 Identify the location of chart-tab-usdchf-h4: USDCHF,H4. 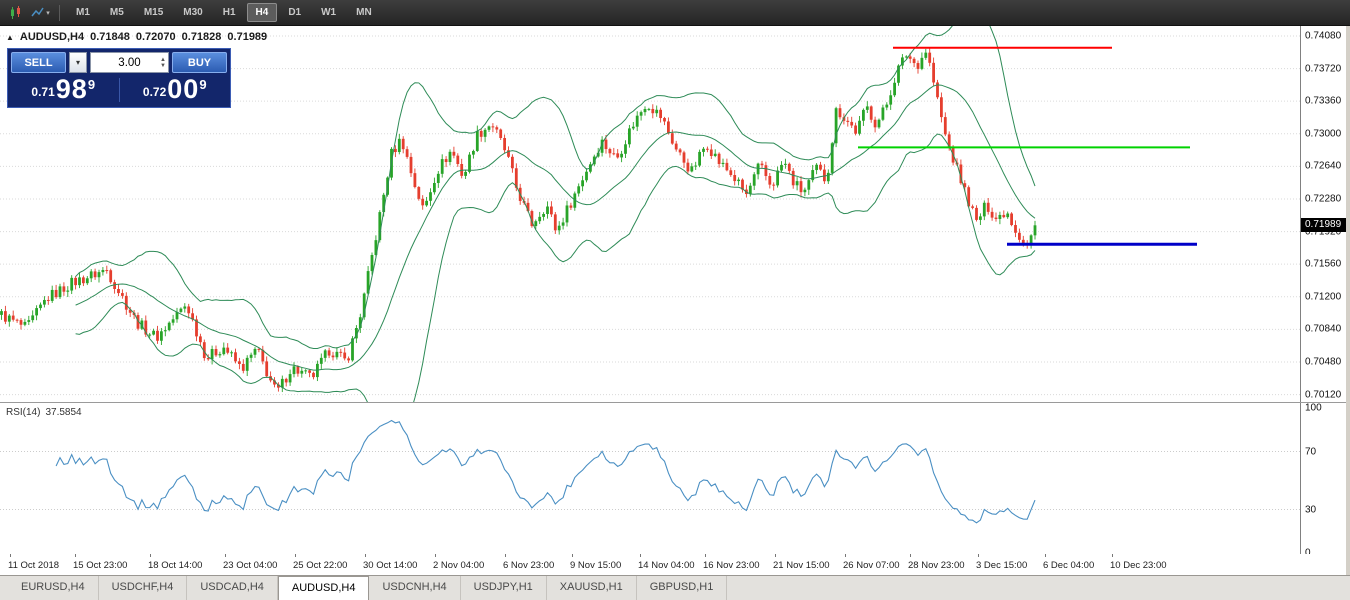
(143, 588).